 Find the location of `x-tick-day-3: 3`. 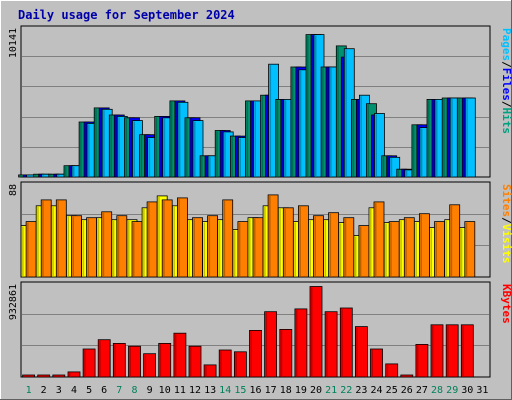

x-tick-day-3: 3 is located at coordinates (59, 390).